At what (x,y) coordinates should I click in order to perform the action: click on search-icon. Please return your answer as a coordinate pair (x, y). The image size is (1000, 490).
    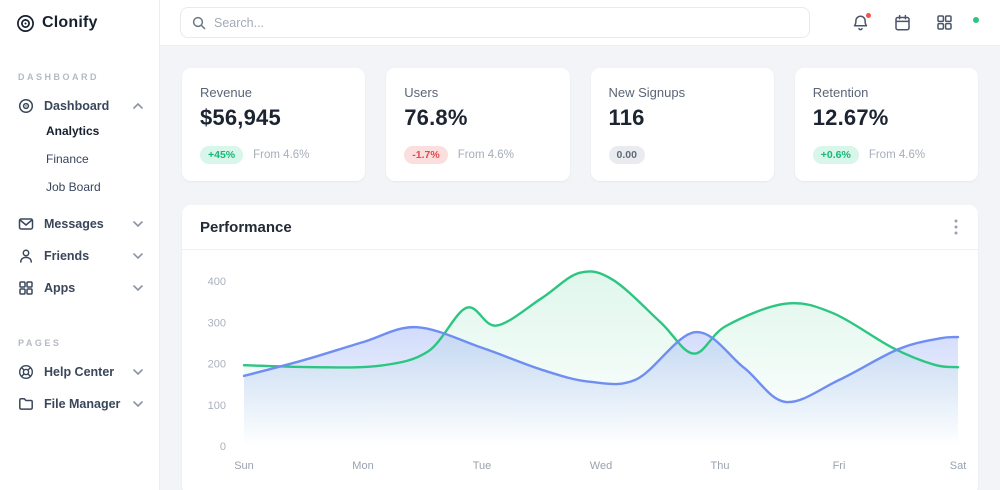
    Looking at the image, I should click on (199, 23).